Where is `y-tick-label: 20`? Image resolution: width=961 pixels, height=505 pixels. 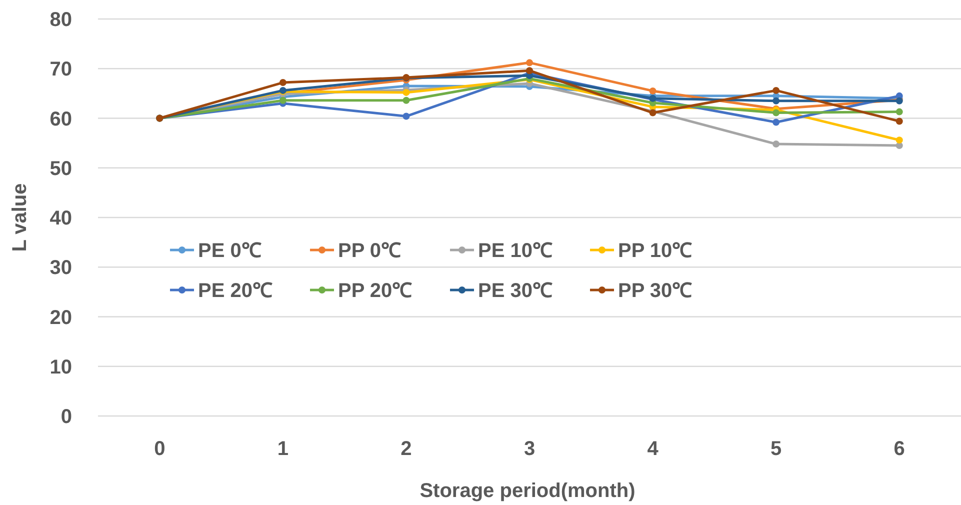
y-tick-label: 20 is located at coordinates (61, 317).